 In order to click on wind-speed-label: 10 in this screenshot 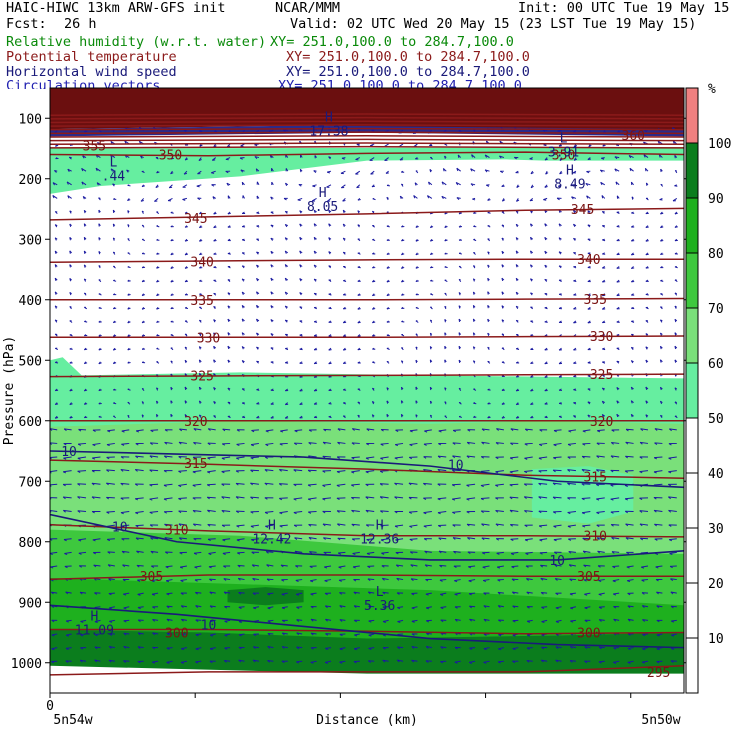, I will do `click(69, 452)`.